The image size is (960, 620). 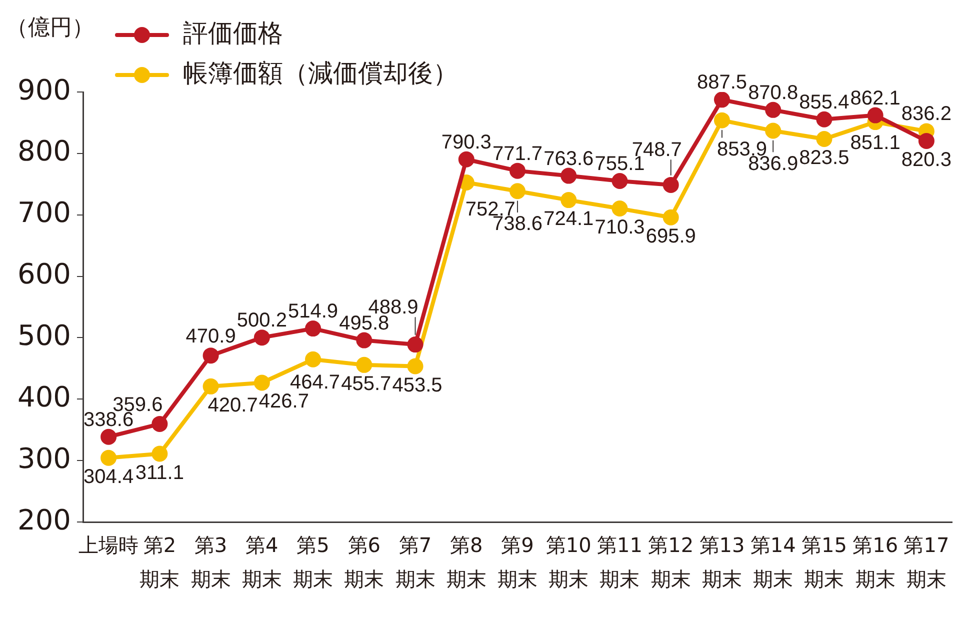 What do you see at coordinates (109, 477) in the screenshot?
I see `data-label: 304.4` at bounding box center [109, 477].